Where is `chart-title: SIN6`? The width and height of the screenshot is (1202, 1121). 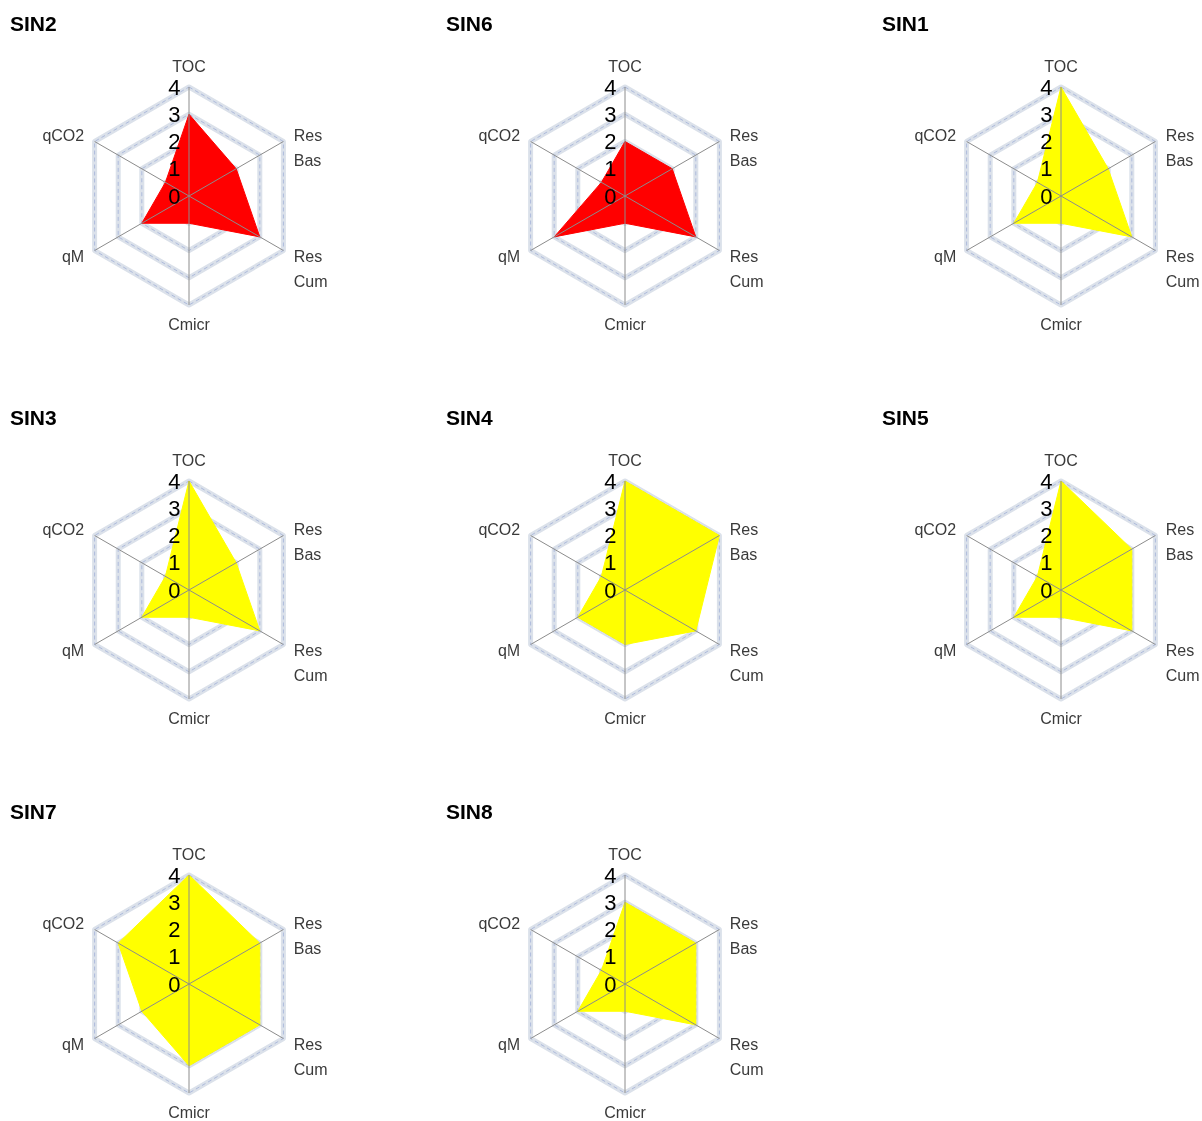 chart-title: SIN6 is located at coordinates (469, 23).